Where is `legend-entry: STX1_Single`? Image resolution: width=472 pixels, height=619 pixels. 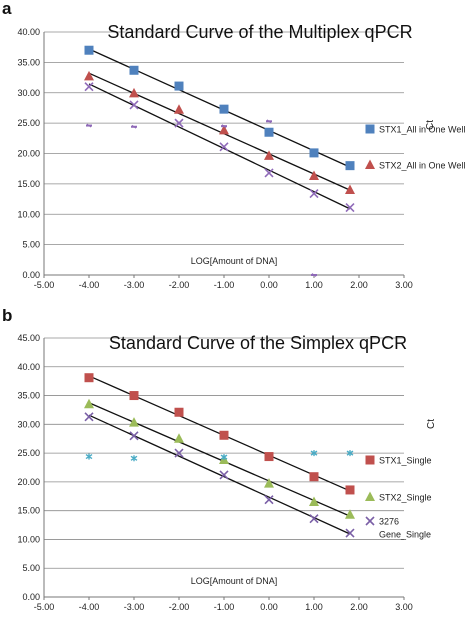
legend-entry: STX1_Single is located at coordinates (398, 460).